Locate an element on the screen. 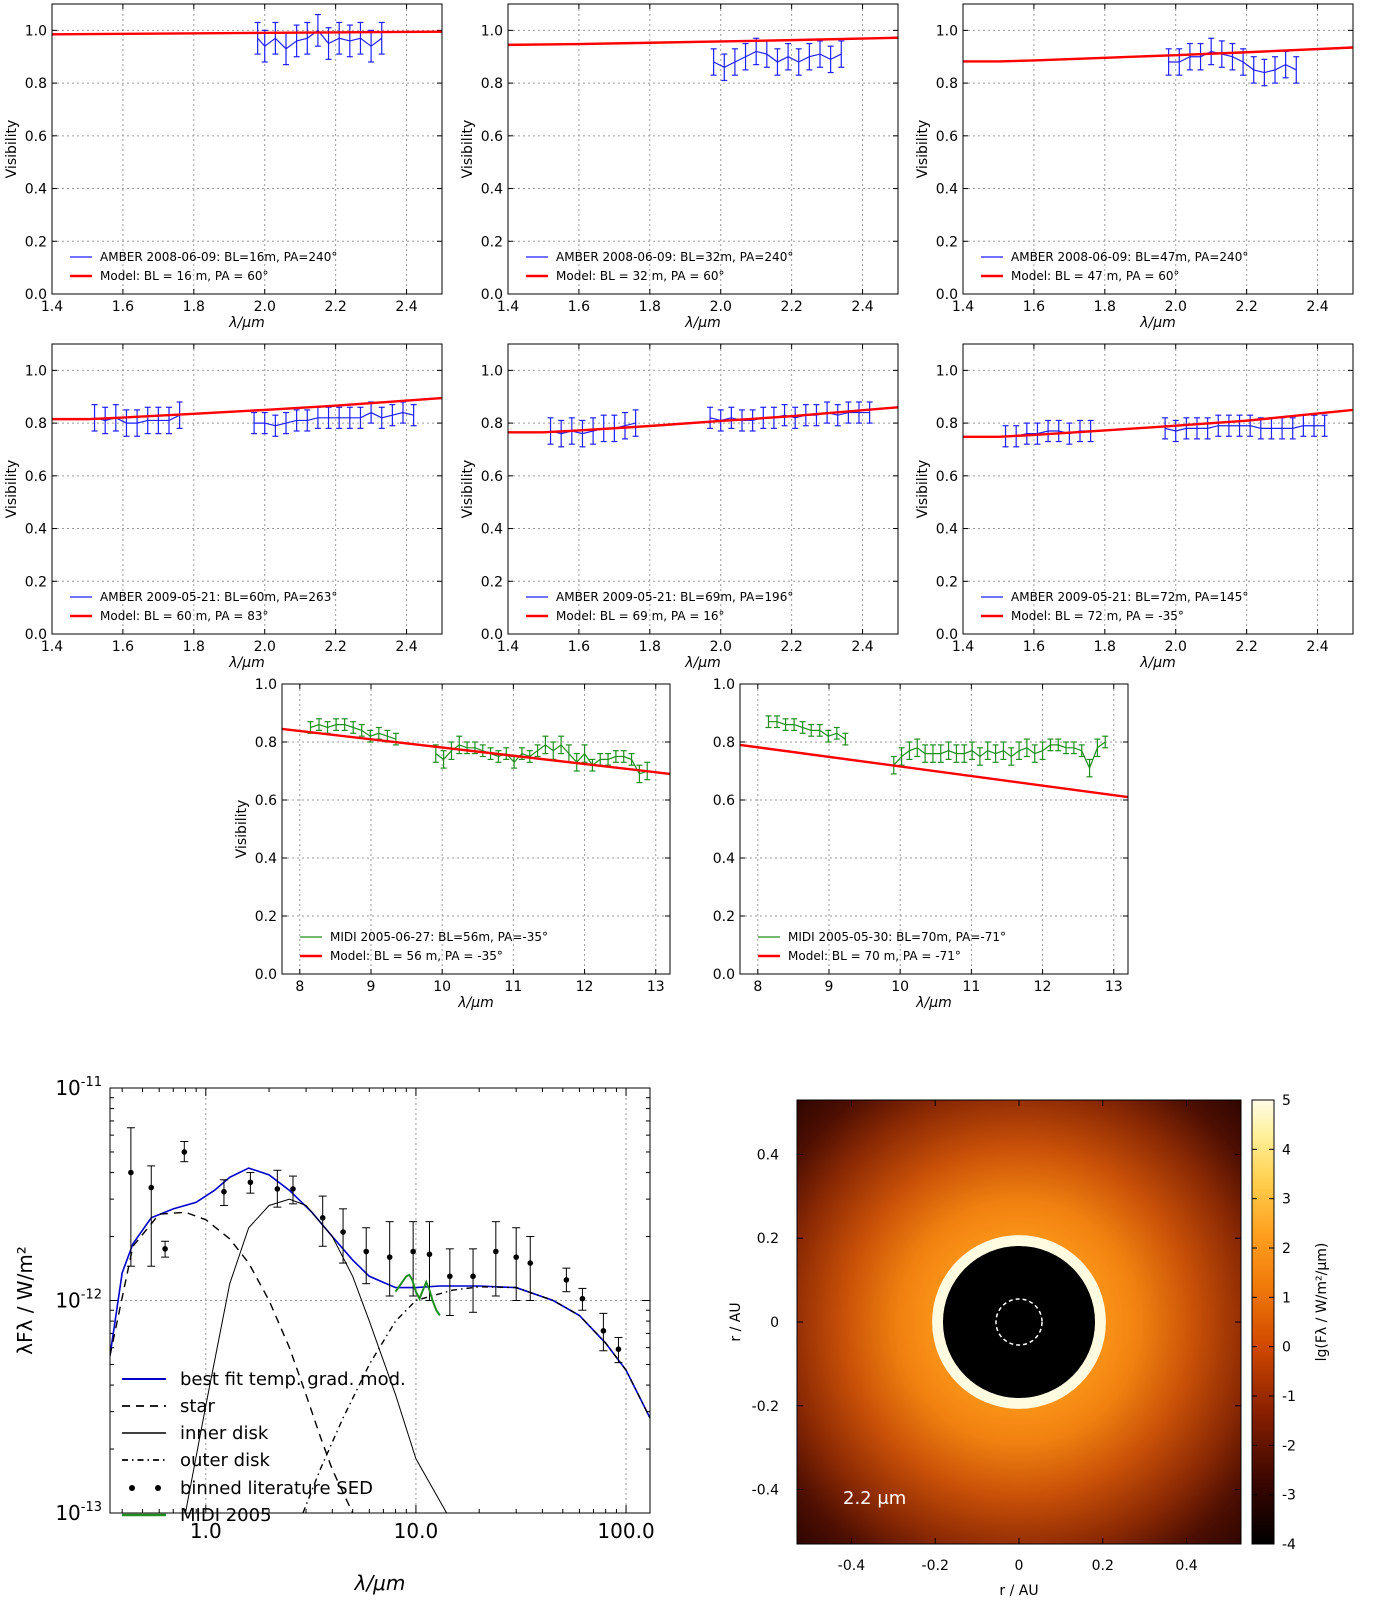 The height and width of the screenshot is (1604, 1399). sed-y-tick-label: 10-13 is located at coordinates (78, 1512).